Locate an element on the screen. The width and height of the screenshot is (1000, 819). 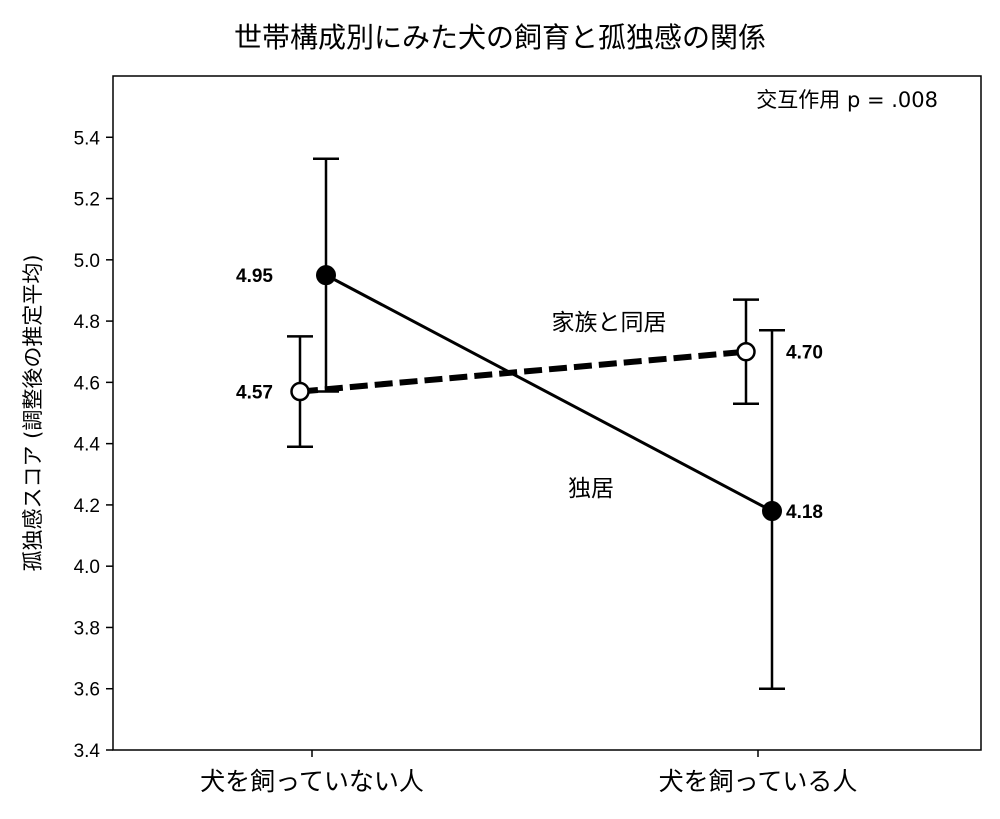
y-axis-label: 孤独感スコア (調整後の推定平均) is located at coordinates (33, 412).